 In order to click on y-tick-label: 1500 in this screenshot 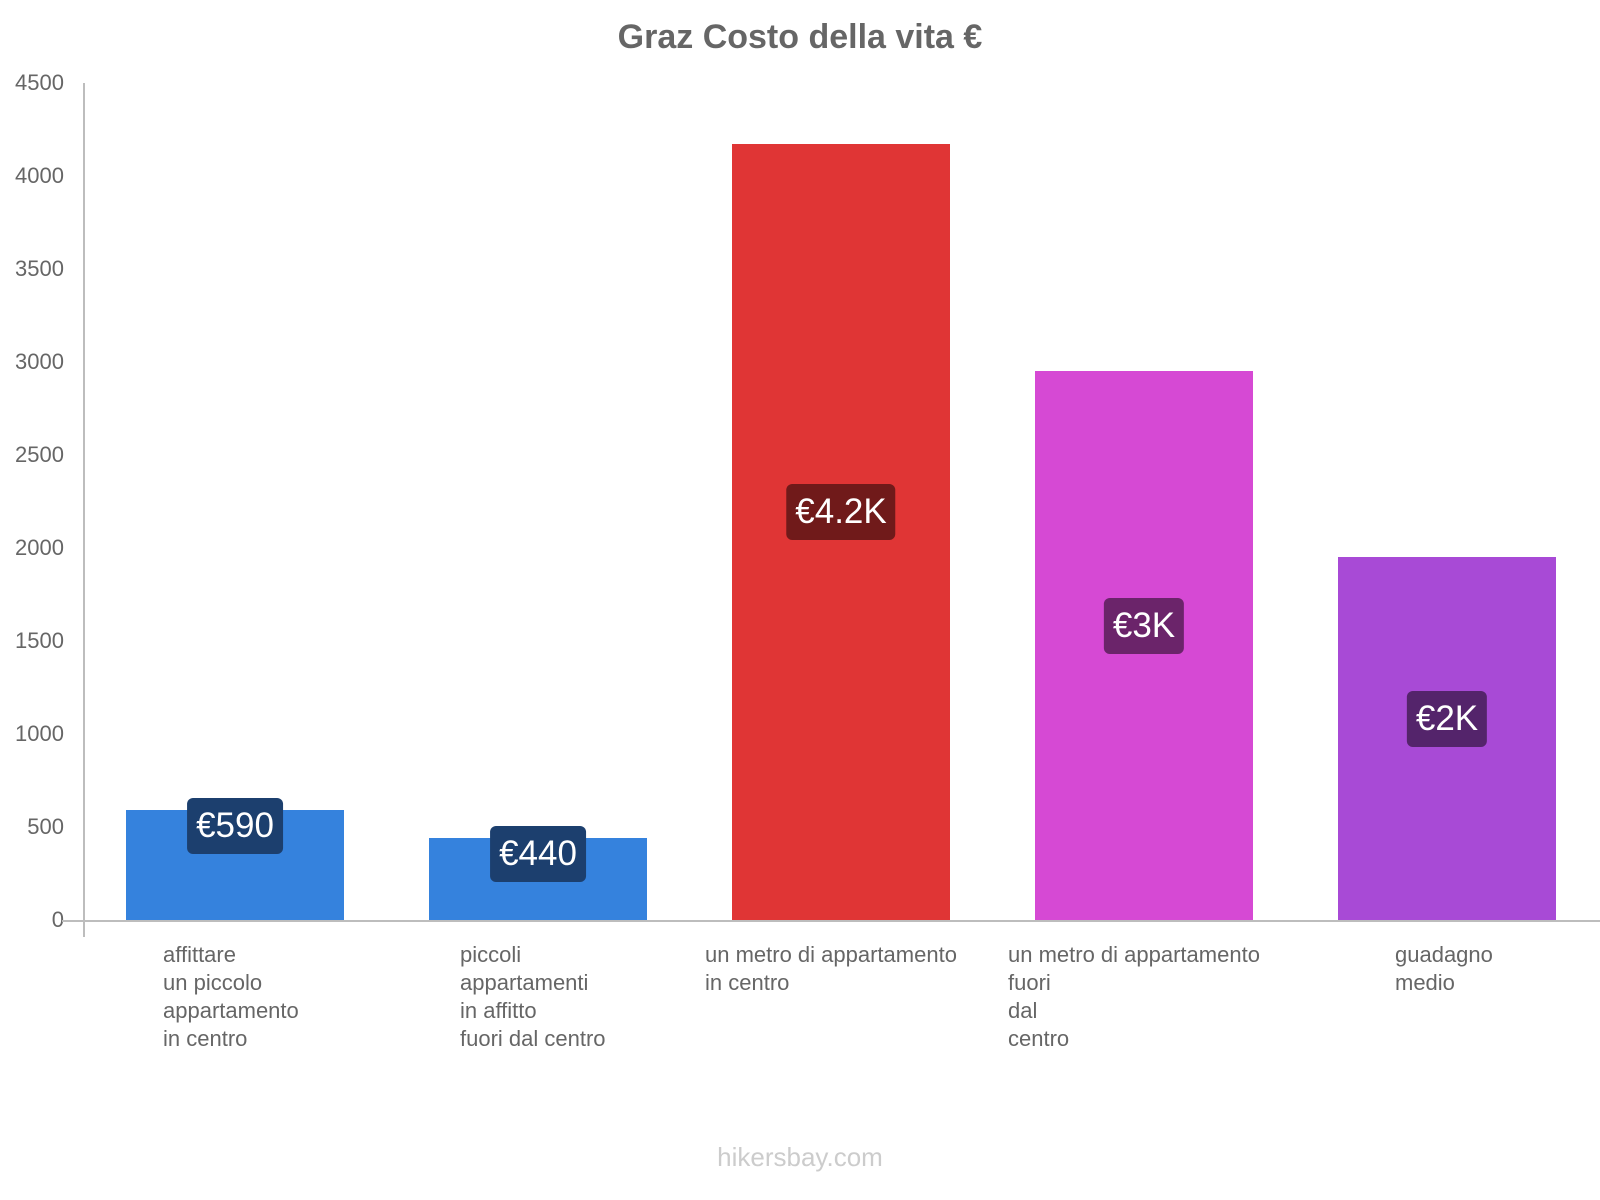, I will do `click(39, 640)`.